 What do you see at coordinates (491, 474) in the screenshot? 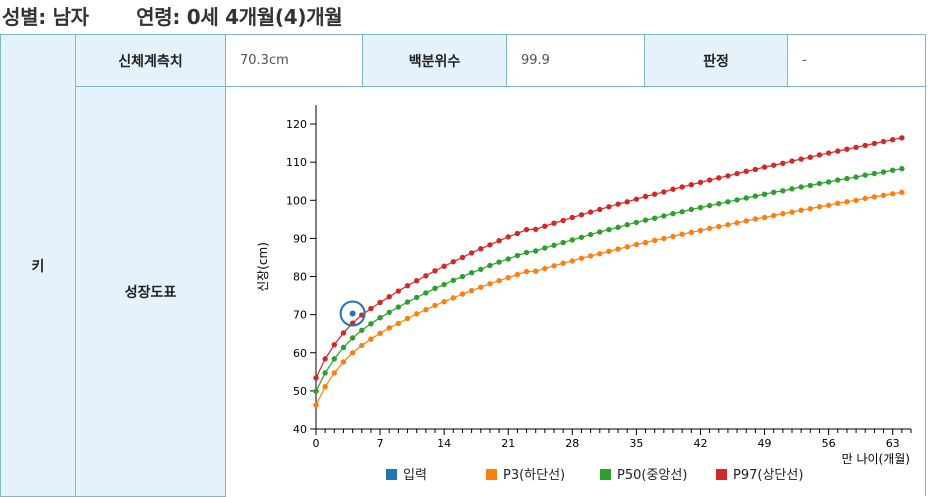
I see `legend-swatch-p3` at bounding box center [491, 474].